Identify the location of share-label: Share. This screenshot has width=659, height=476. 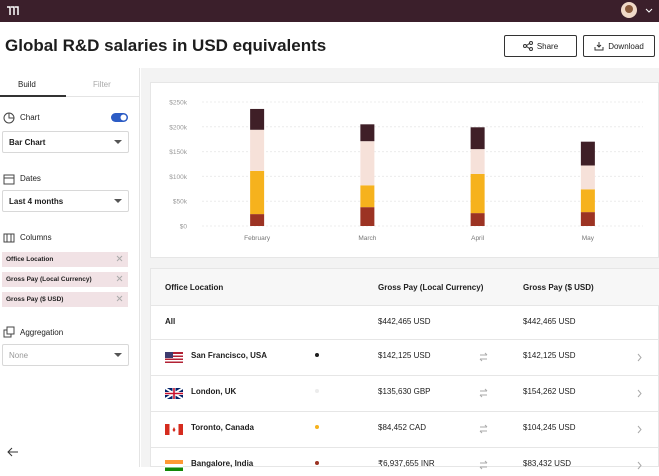
(547, 46).